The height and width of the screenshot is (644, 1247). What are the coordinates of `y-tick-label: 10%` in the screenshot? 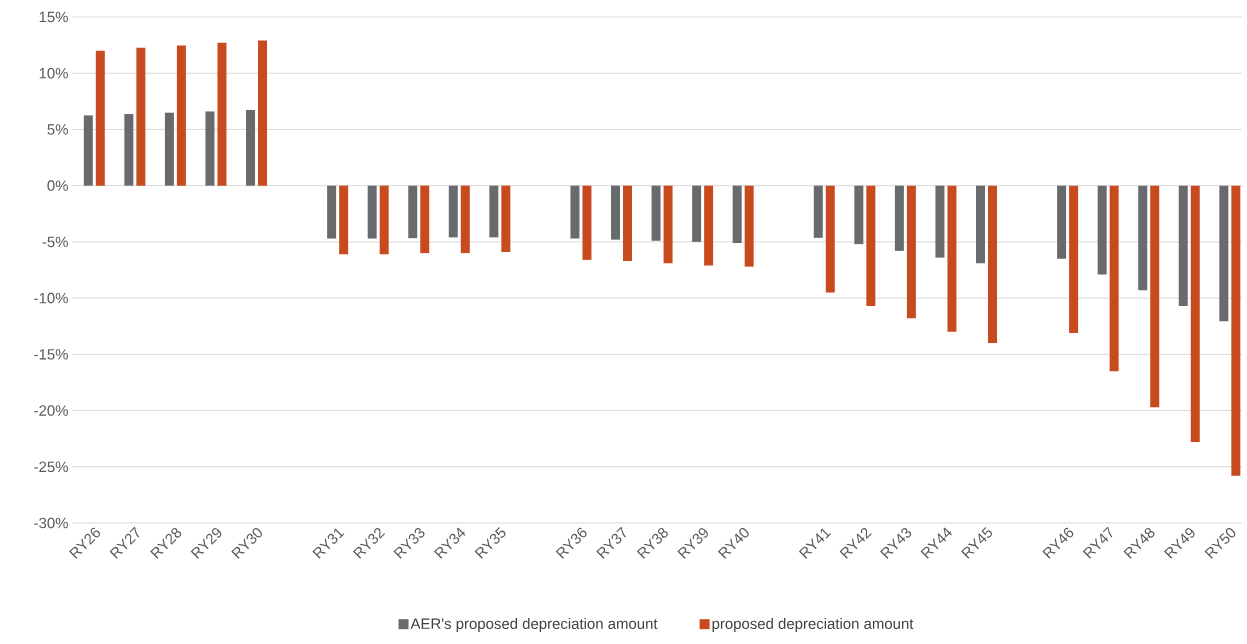 It's located at (53, 73).